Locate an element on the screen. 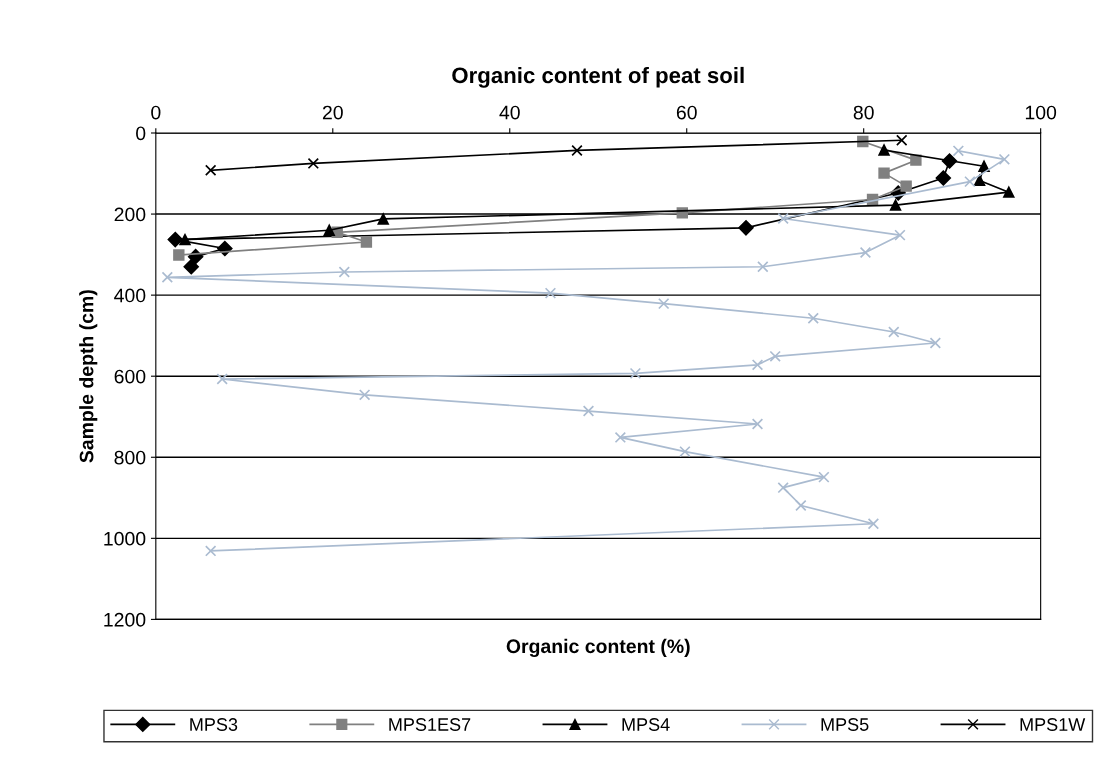 The width and height of the screenshot is (1113, 760). x-tick-label: 80 is located at coordinates (863, 112).